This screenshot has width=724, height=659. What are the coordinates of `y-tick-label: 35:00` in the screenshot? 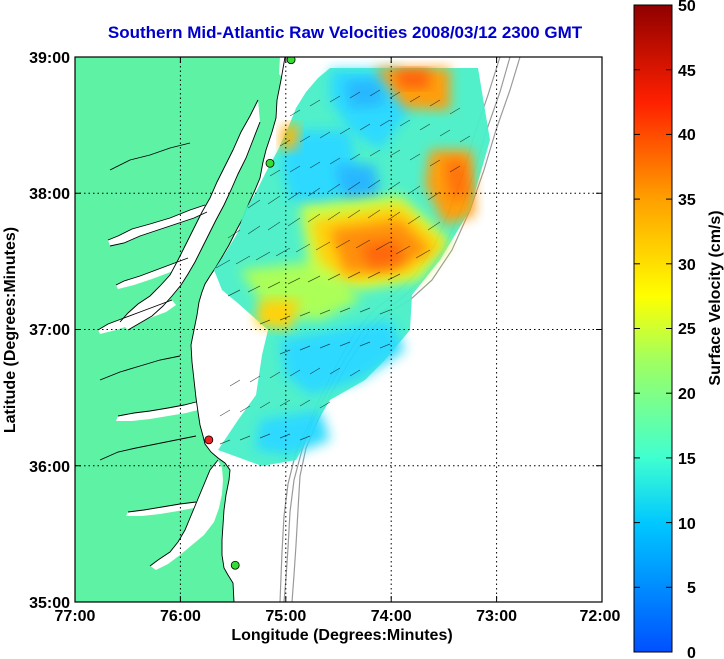 It's located at (49, 603).